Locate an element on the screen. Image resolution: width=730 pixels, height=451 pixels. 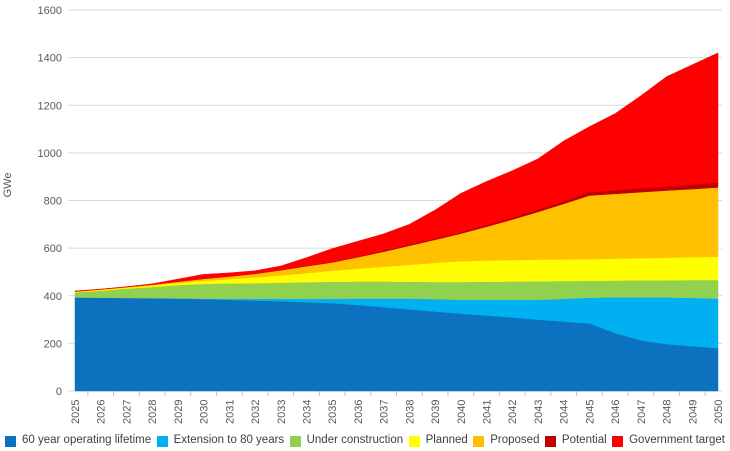
y-axis-tick-labels: 0 200 400 600 800 1000 1200 1400 1600 is located at coordinates (50, 201).